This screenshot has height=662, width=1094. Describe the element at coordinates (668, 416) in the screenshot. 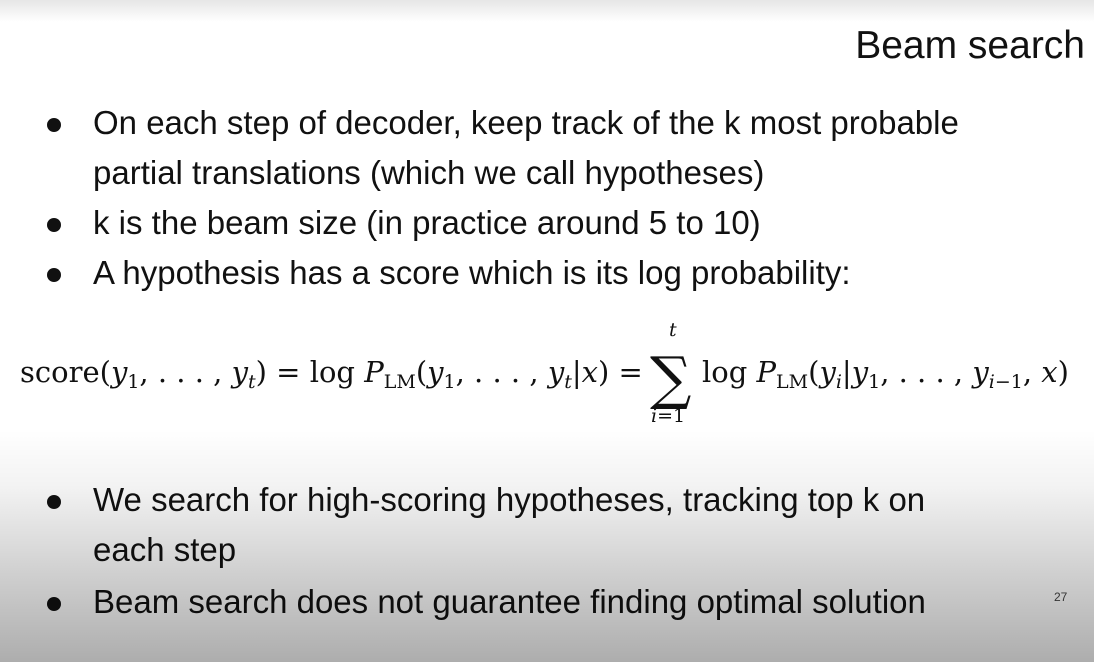

I see `sum-lower-limit: i=1` at that location.